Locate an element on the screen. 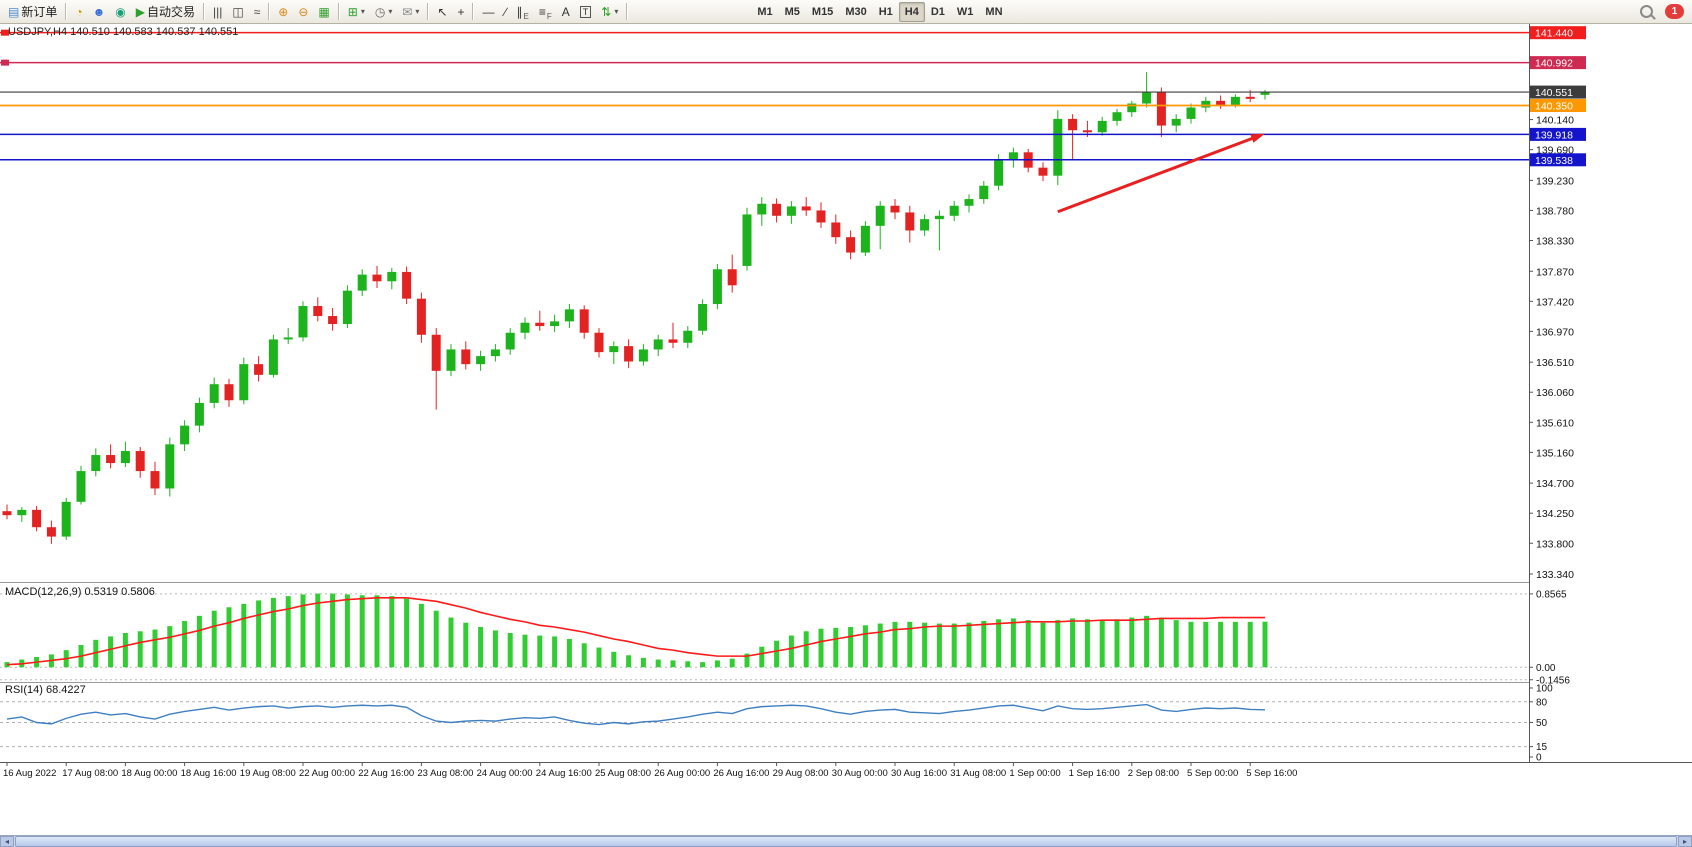 The image size is (1692, 847). zoom-in-button-icon: ⊕ is located at coordinates (283, 11).